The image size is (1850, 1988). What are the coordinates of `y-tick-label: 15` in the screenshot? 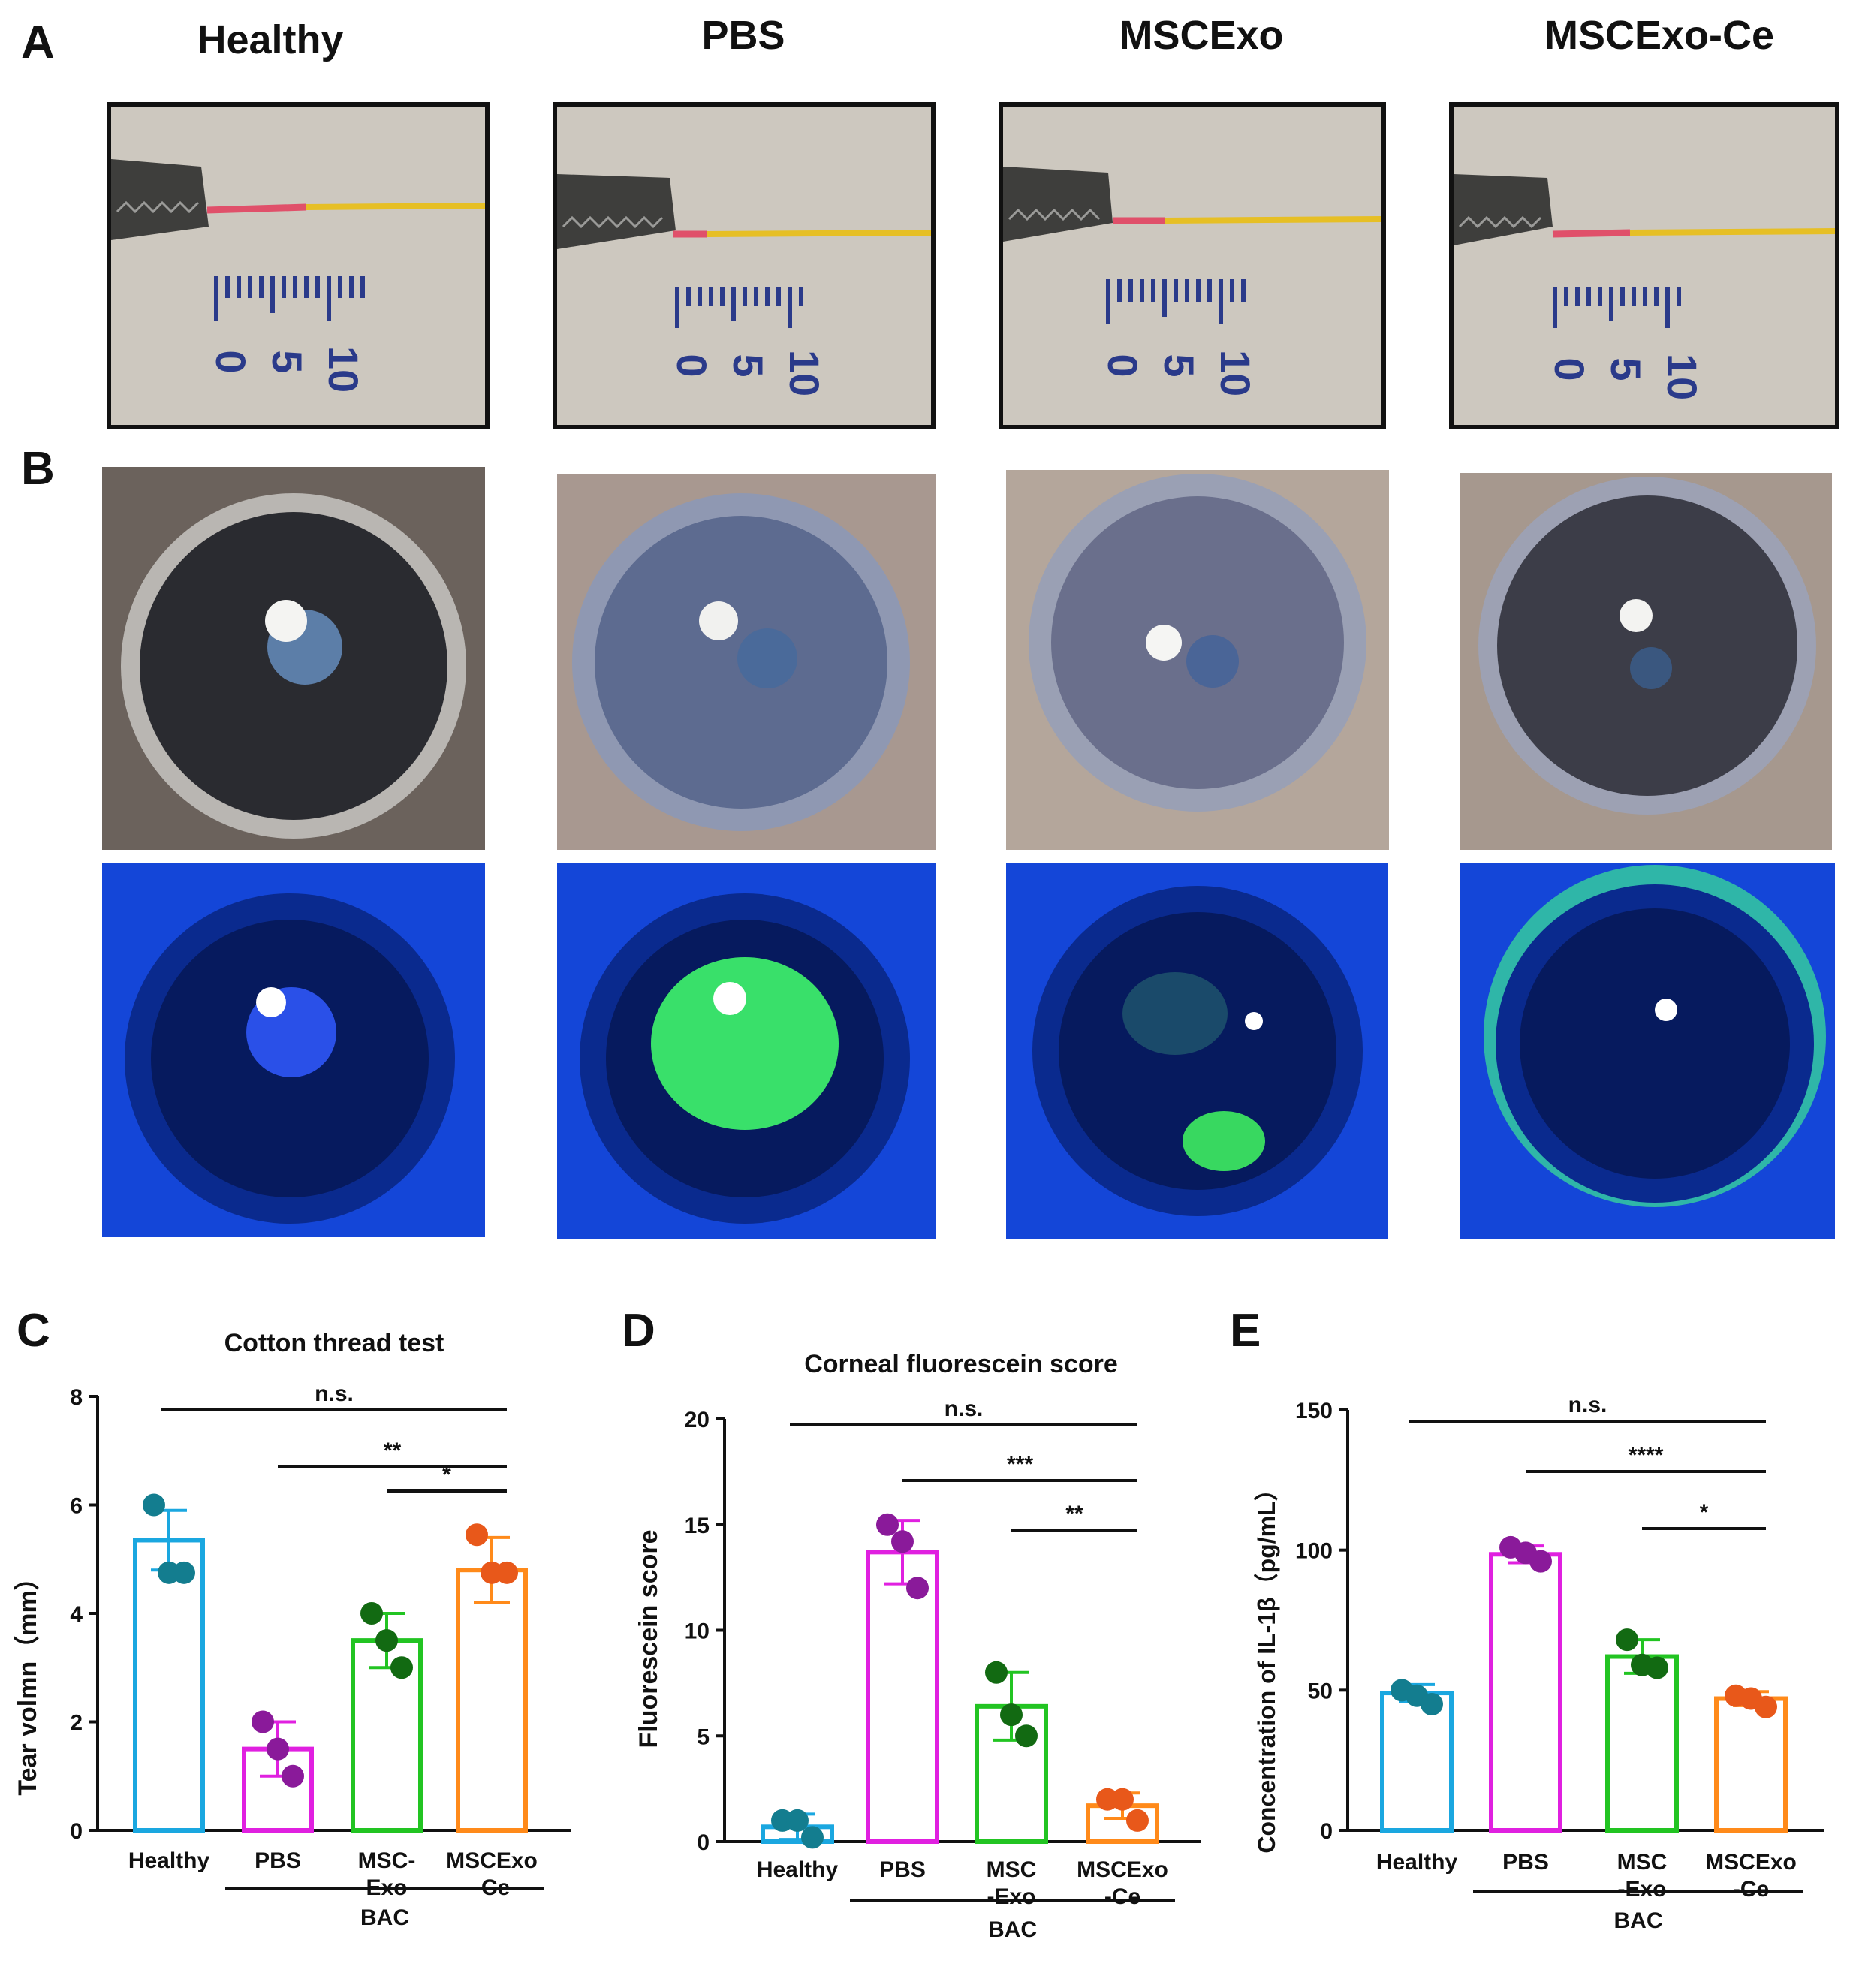 It's located at (697, 1526).